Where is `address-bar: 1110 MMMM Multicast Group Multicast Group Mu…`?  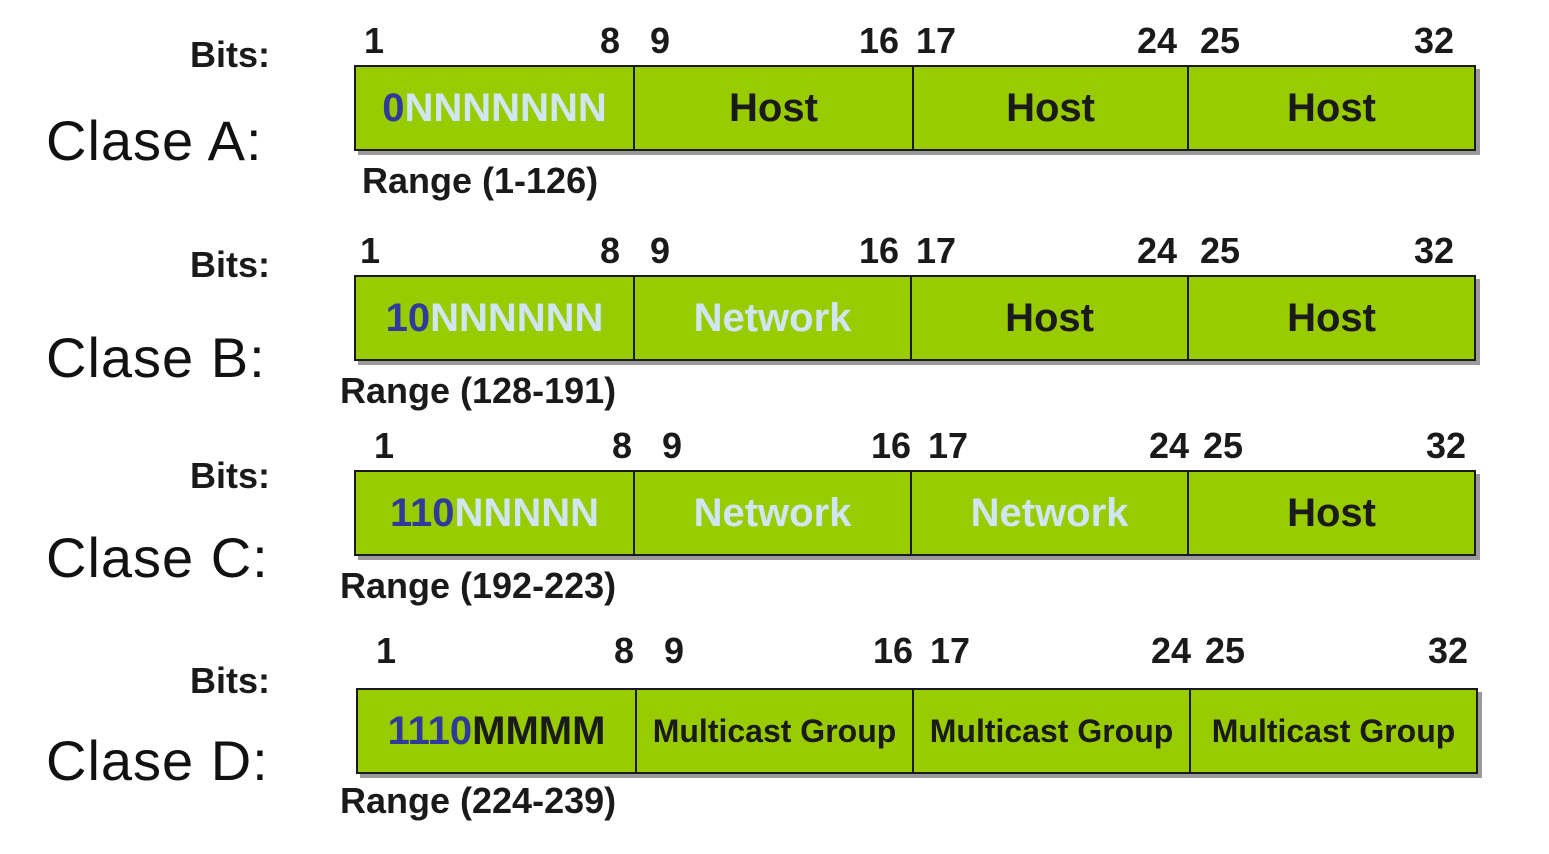
address-bar: 1110 MMMM Multicast Group Multicast Group Mu… is located at coordinates (917, 731).